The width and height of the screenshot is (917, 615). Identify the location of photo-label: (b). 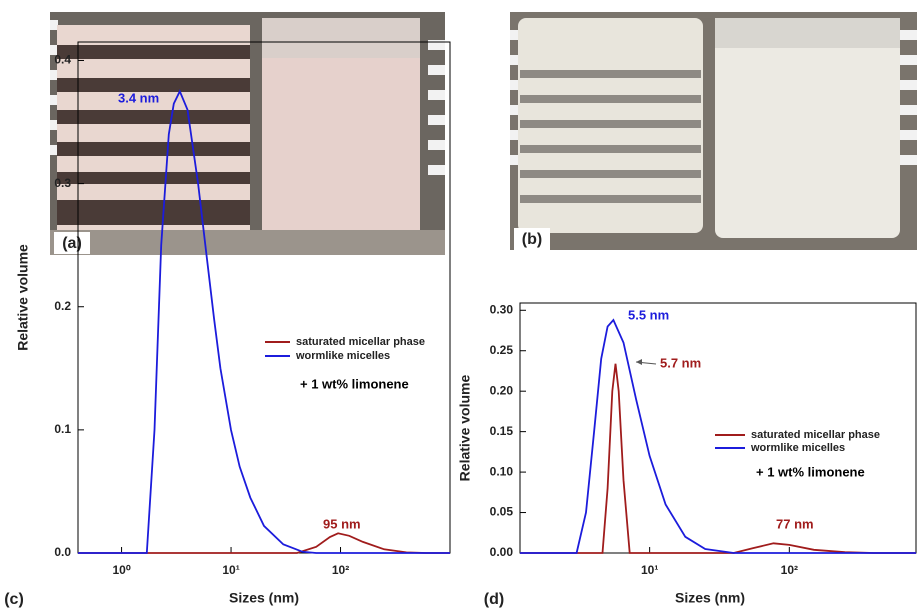
(532, 239).